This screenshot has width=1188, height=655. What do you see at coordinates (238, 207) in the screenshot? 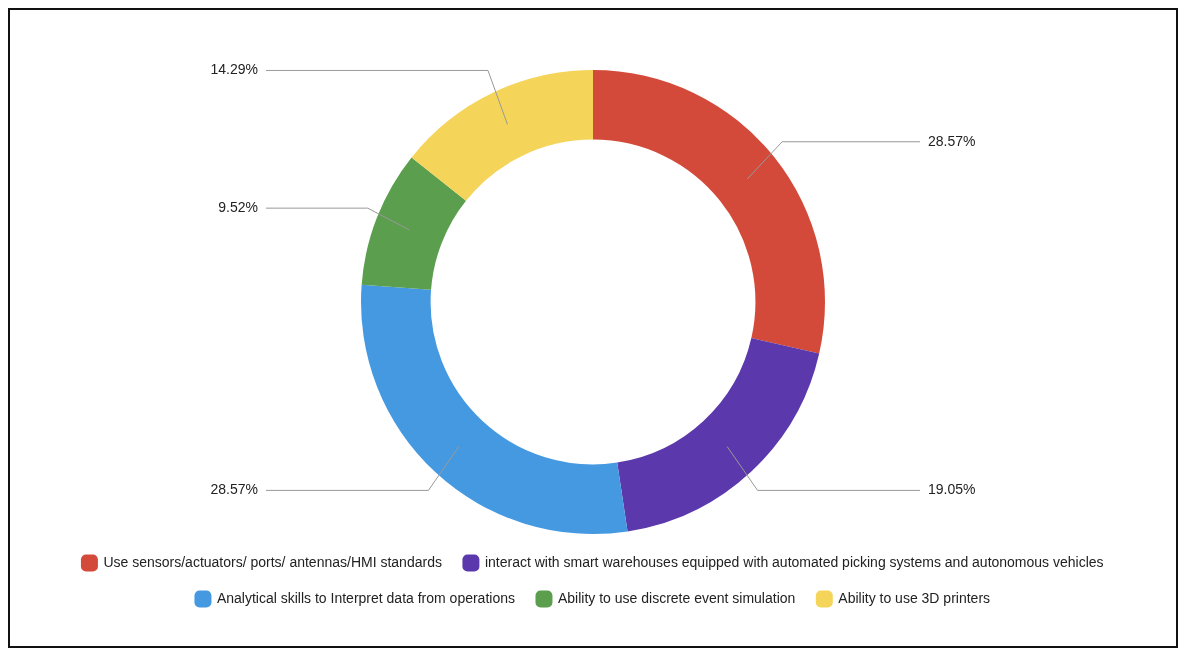
I see `data-label: 9.52%` at bounding box center [238, 207].